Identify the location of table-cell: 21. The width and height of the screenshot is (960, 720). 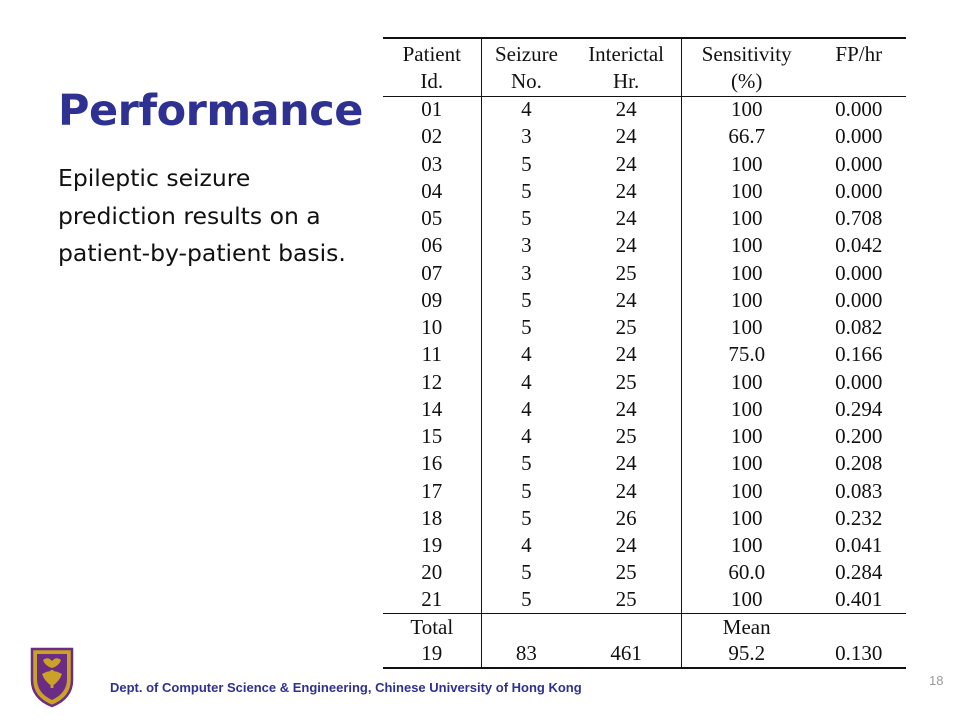
(432, 600).